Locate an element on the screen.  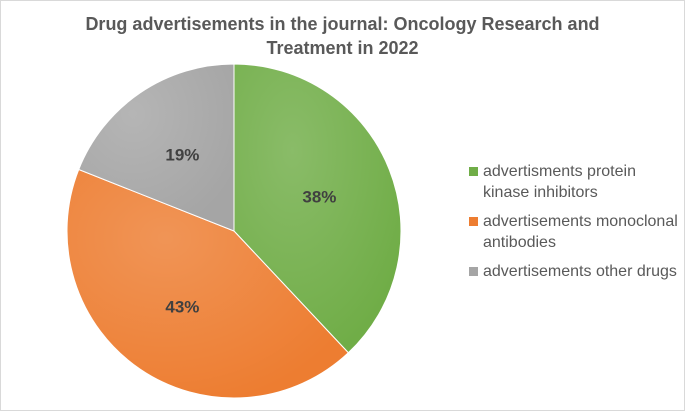
pie-slice-3-shading is located at coordinates (156, 147).